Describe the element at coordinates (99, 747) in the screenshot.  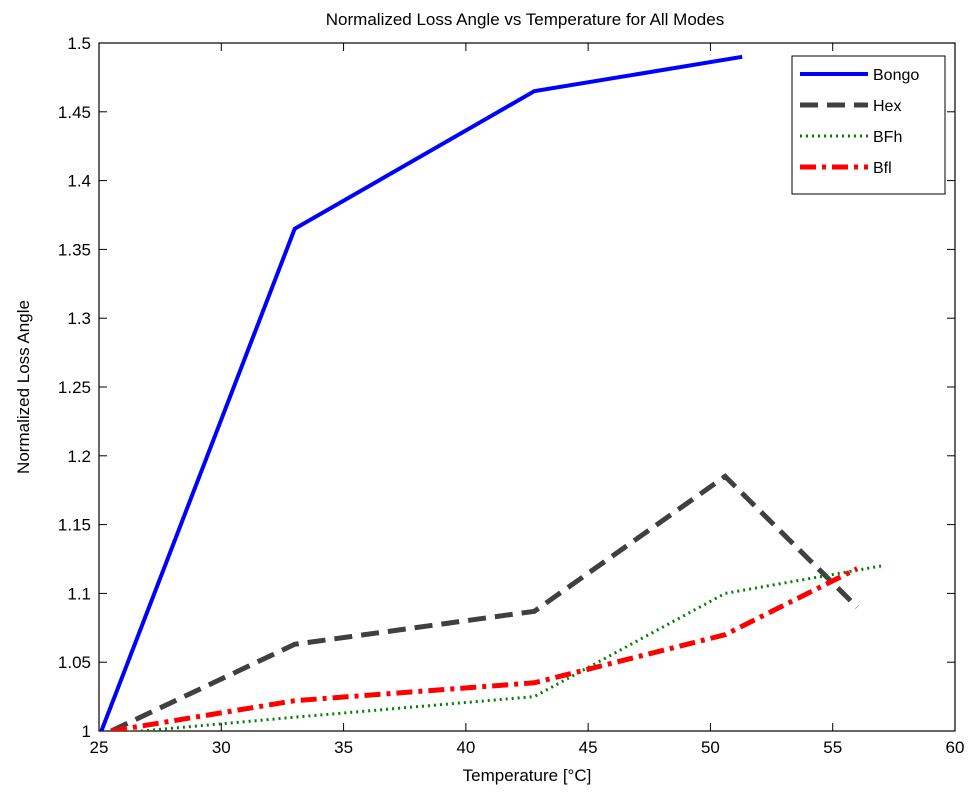
I see `x-tick-label: 25` at that location.